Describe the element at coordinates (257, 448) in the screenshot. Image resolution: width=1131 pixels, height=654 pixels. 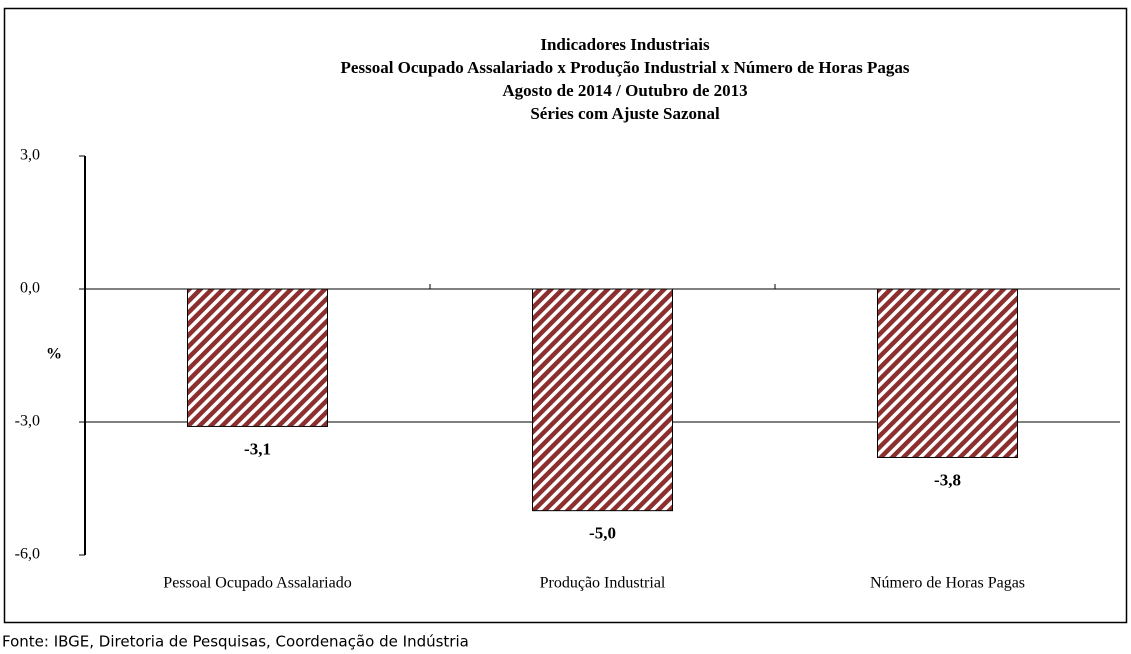
I see `value-label: -3,1` at that location.